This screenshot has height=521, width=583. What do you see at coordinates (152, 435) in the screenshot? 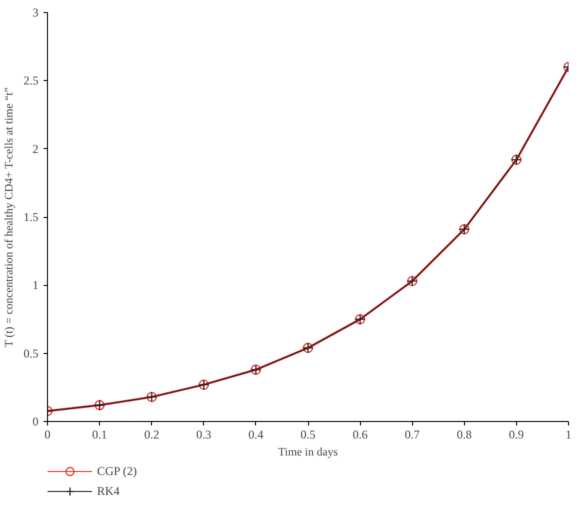
I see `x-tick-label: 0.2` at bounding box center [152, 435].